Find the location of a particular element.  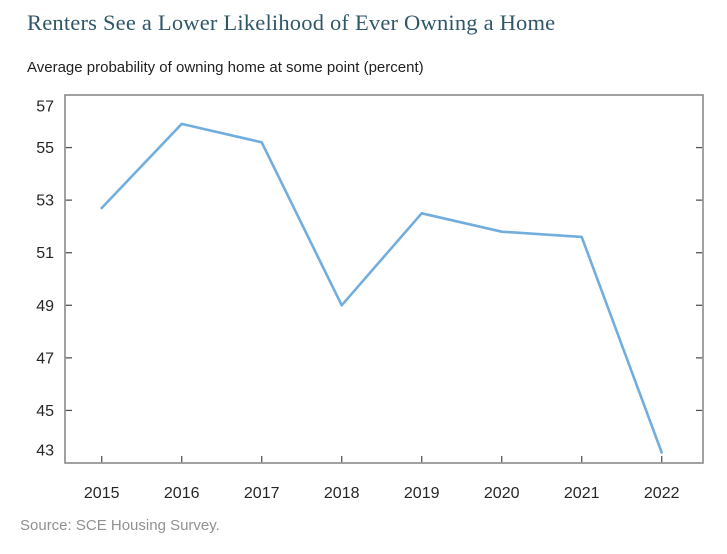

x-tick-label: 2020 is located at coordinates (502, 493).